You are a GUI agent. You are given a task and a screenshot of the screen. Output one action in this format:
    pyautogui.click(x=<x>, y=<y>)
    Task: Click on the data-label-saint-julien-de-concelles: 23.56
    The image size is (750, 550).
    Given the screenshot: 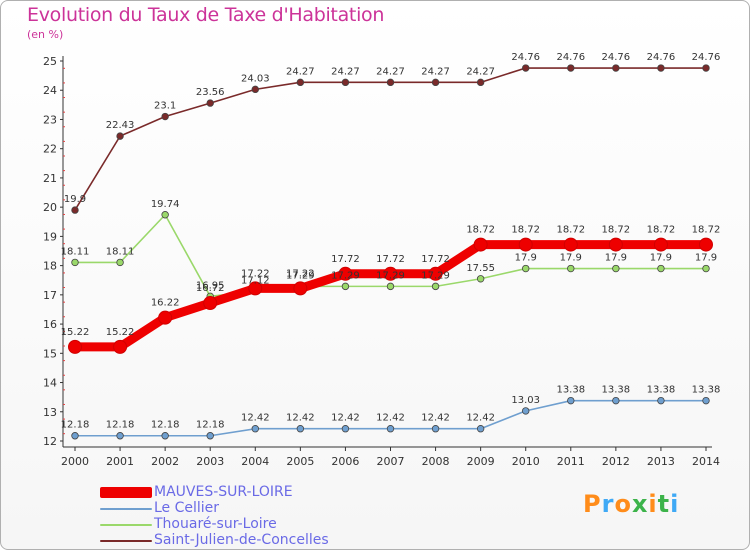 What is the action you would take?
    pyautogui.click(x=210, y=92)
    